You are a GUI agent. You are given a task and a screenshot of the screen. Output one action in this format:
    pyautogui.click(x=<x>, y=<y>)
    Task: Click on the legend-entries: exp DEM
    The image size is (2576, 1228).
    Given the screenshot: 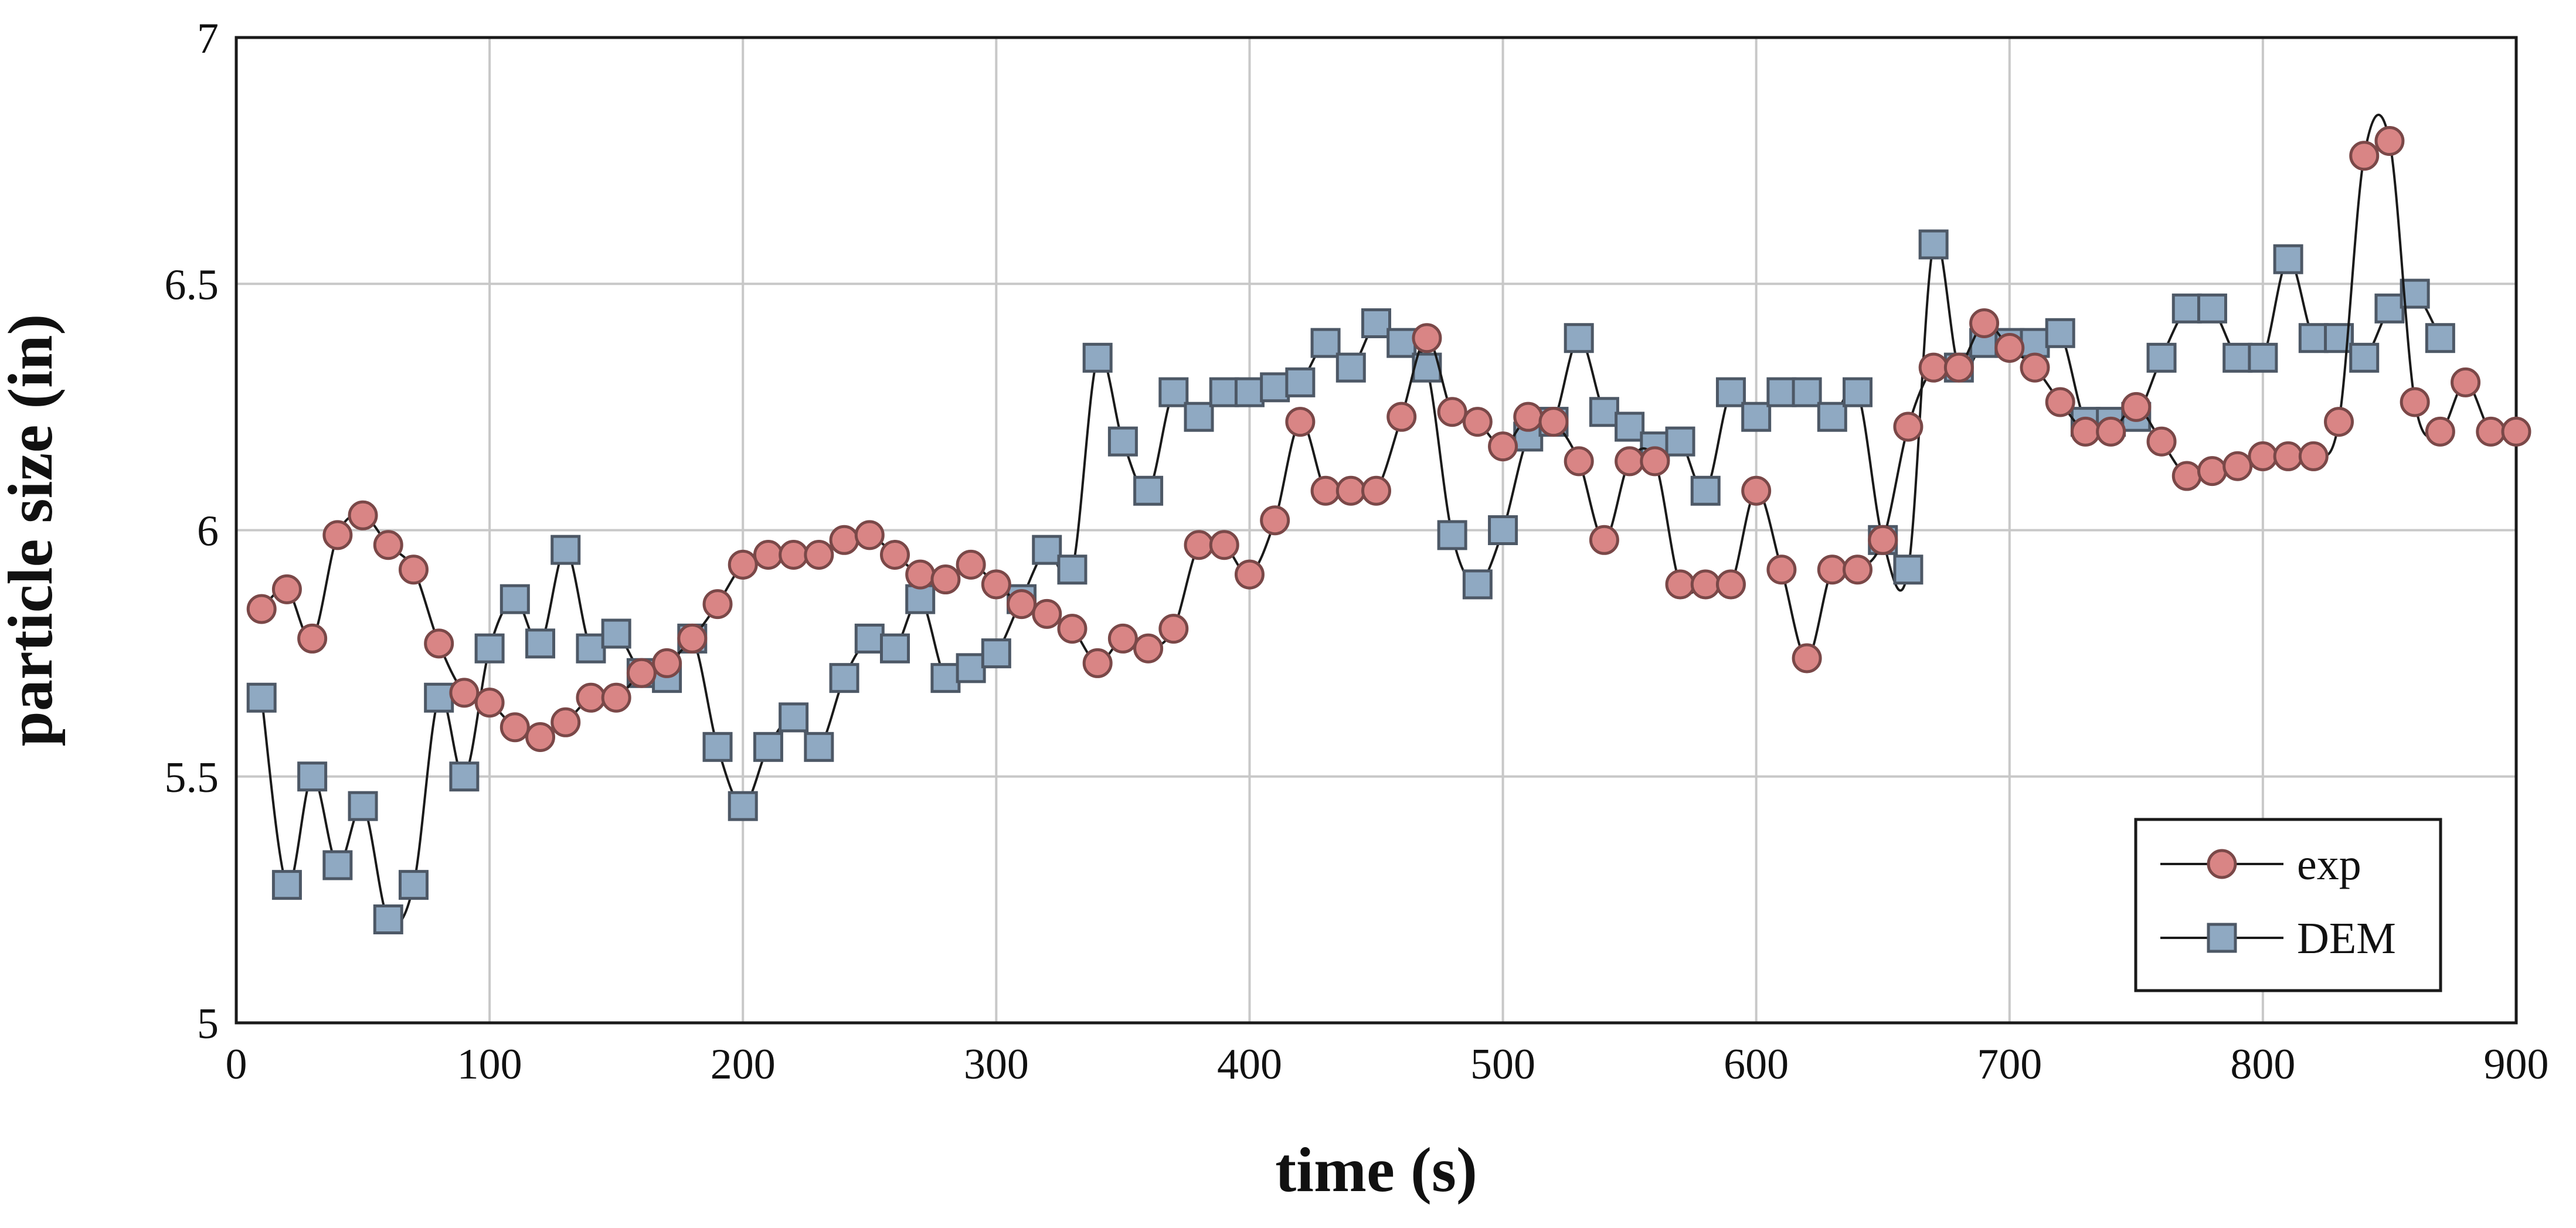 What is the action you would take?
    pyautogui.click(x=2278, y=901)
    